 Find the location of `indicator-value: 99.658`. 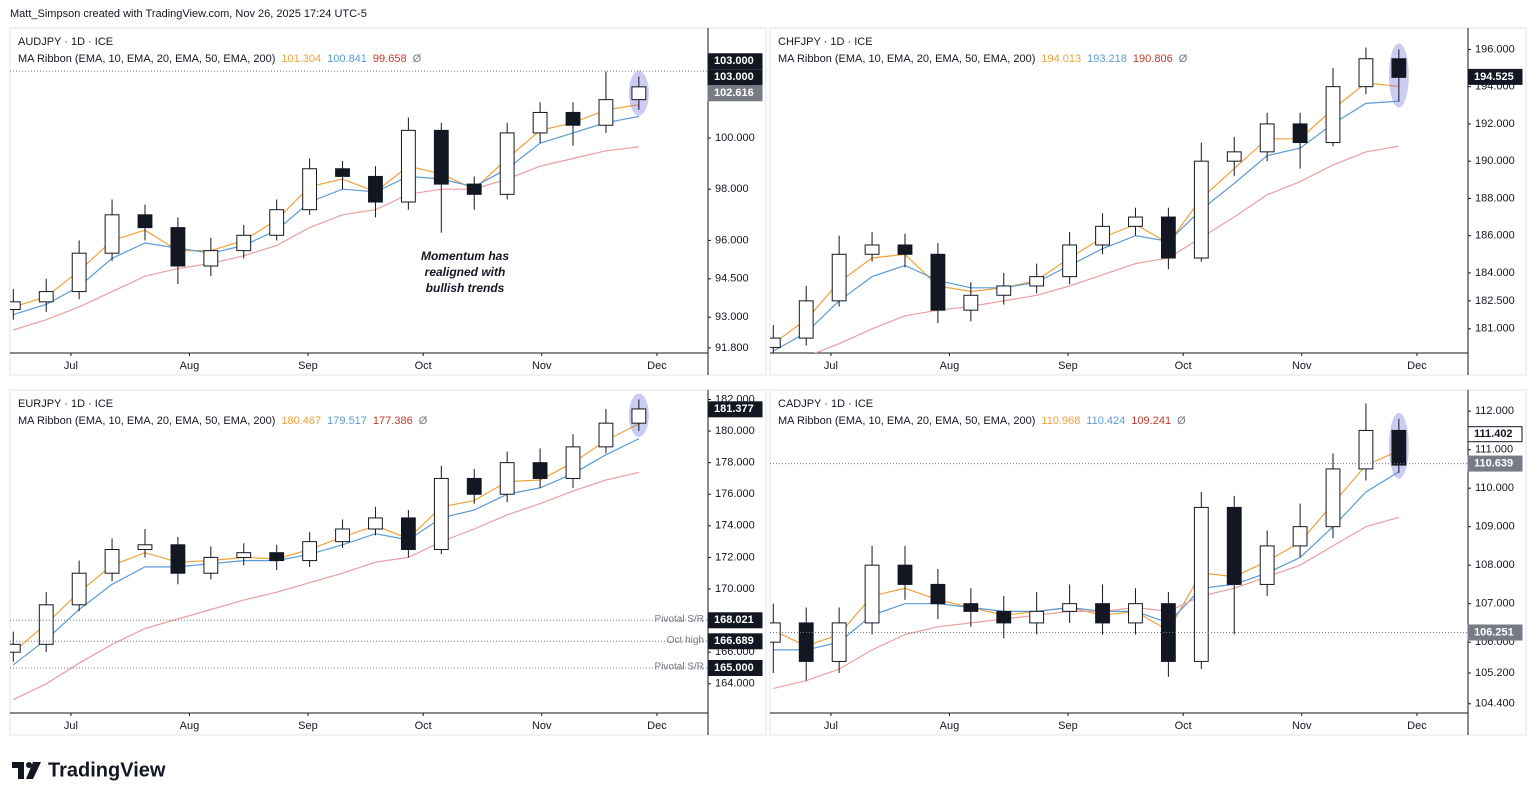

indicator-value: 99.658 is located at coordinates (390, 59).